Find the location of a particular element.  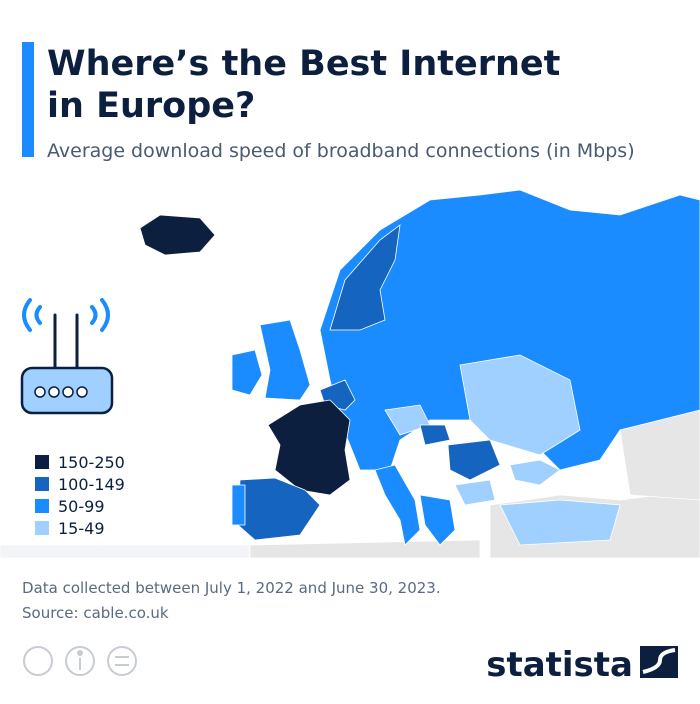

source: Source: cable.co.uk is located at coordinates (95, 613).